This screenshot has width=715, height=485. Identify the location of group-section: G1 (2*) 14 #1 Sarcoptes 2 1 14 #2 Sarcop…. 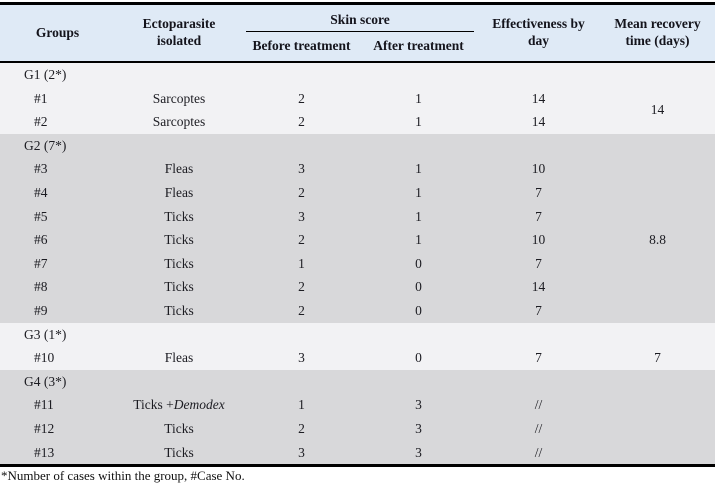
(357, 98).